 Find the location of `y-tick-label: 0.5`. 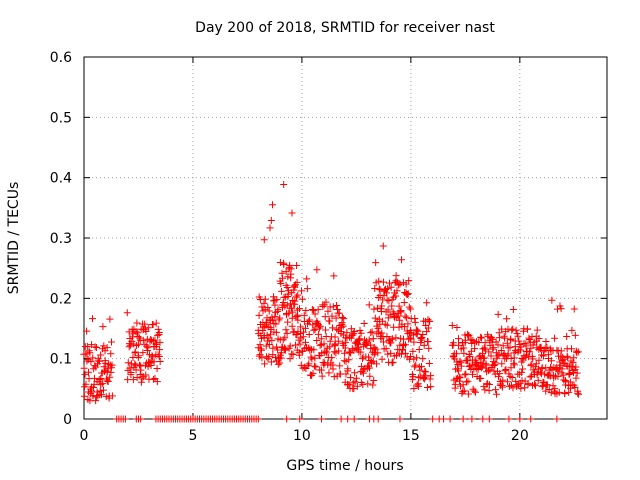

y-tick-label: 0.5 is located at coordinates (61, 118).